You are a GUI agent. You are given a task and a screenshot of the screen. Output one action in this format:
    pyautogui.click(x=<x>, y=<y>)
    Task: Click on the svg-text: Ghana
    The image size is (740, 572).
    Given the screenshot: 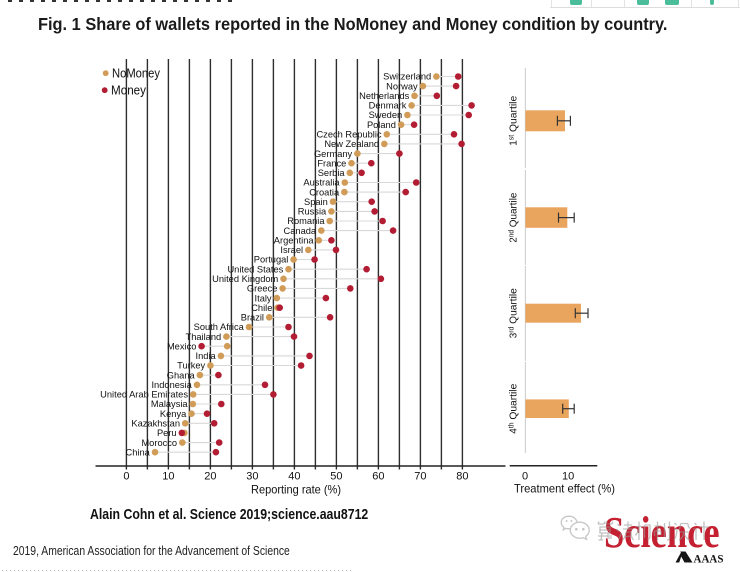 What is the action you would take?
    pyautogui.click(x=181, y=375)
    